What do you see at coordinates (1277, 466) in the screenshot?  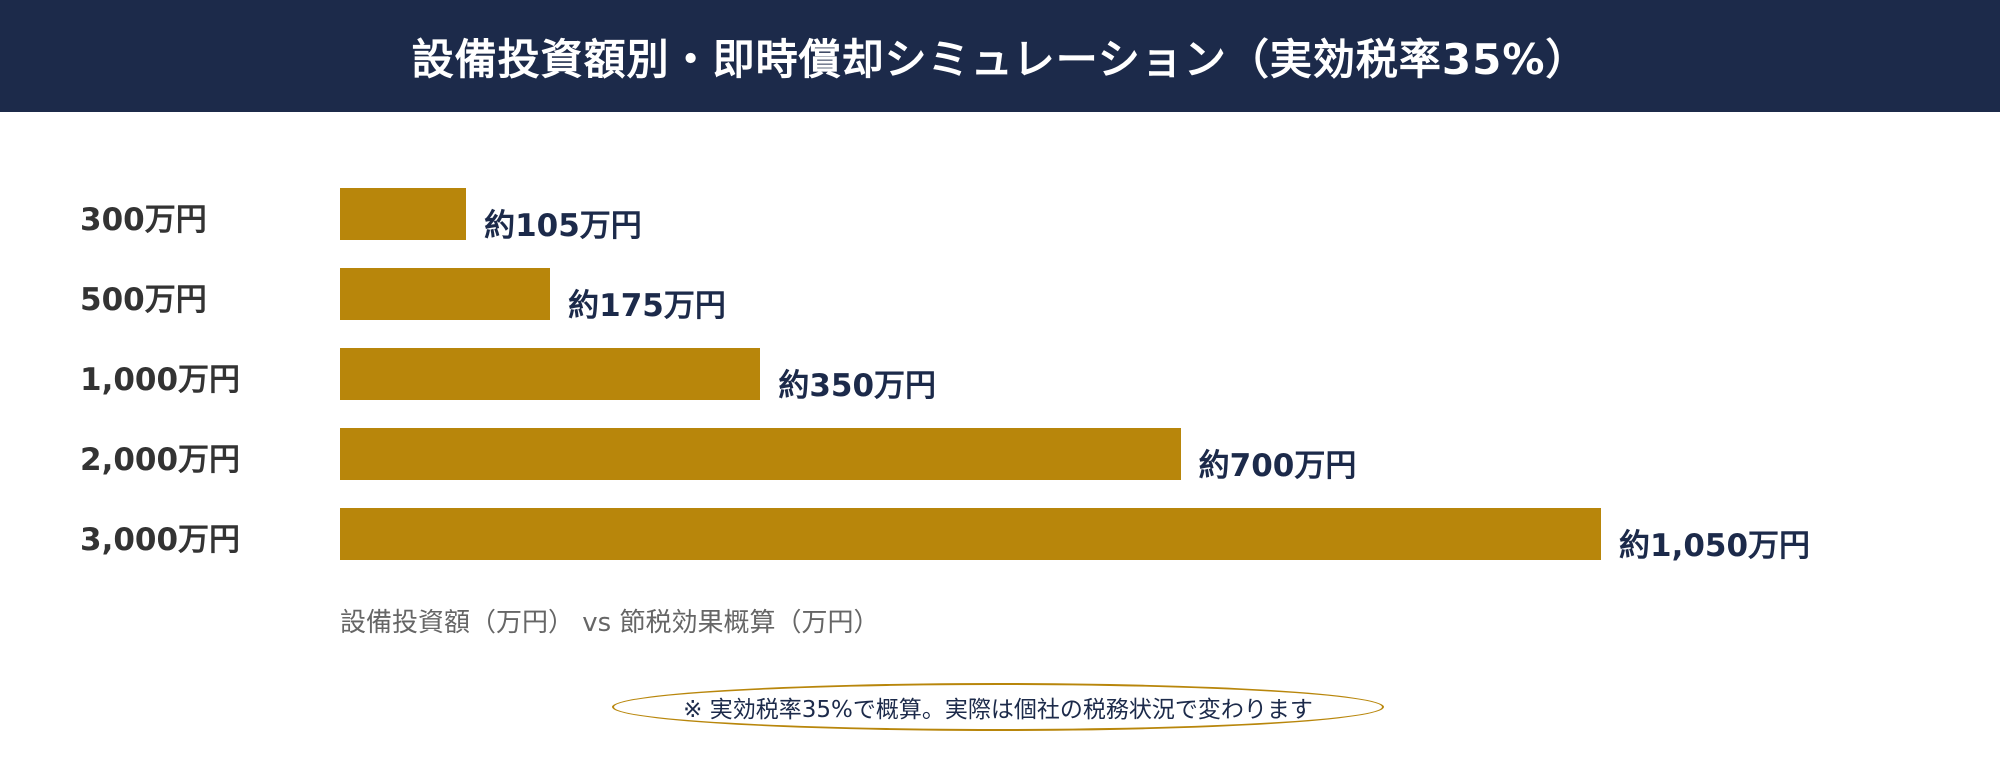 I see `data-label: 約700万円` at bounding box center [1277, 466].